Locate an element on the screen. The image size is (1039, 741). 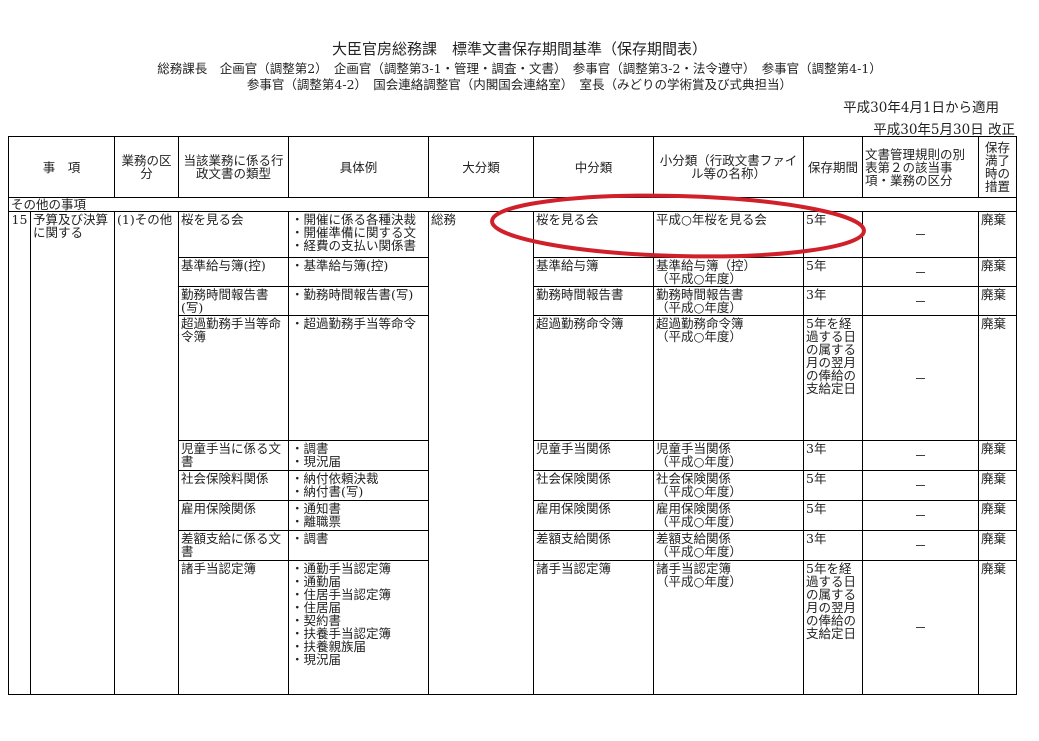
small-category: 諸手当認定簿 （平成○年度） is located at coordinates (729, 627).